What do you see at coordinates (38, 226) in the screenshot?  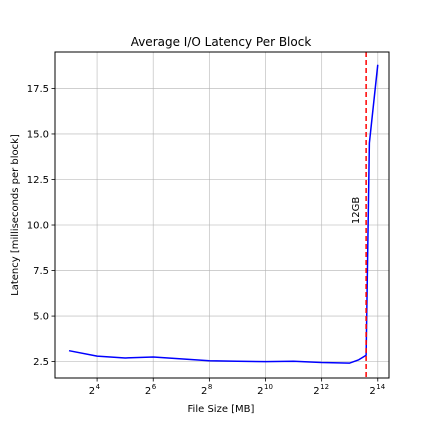 I see `y-tick-label: 10.0` at bounding box center [38, 226].